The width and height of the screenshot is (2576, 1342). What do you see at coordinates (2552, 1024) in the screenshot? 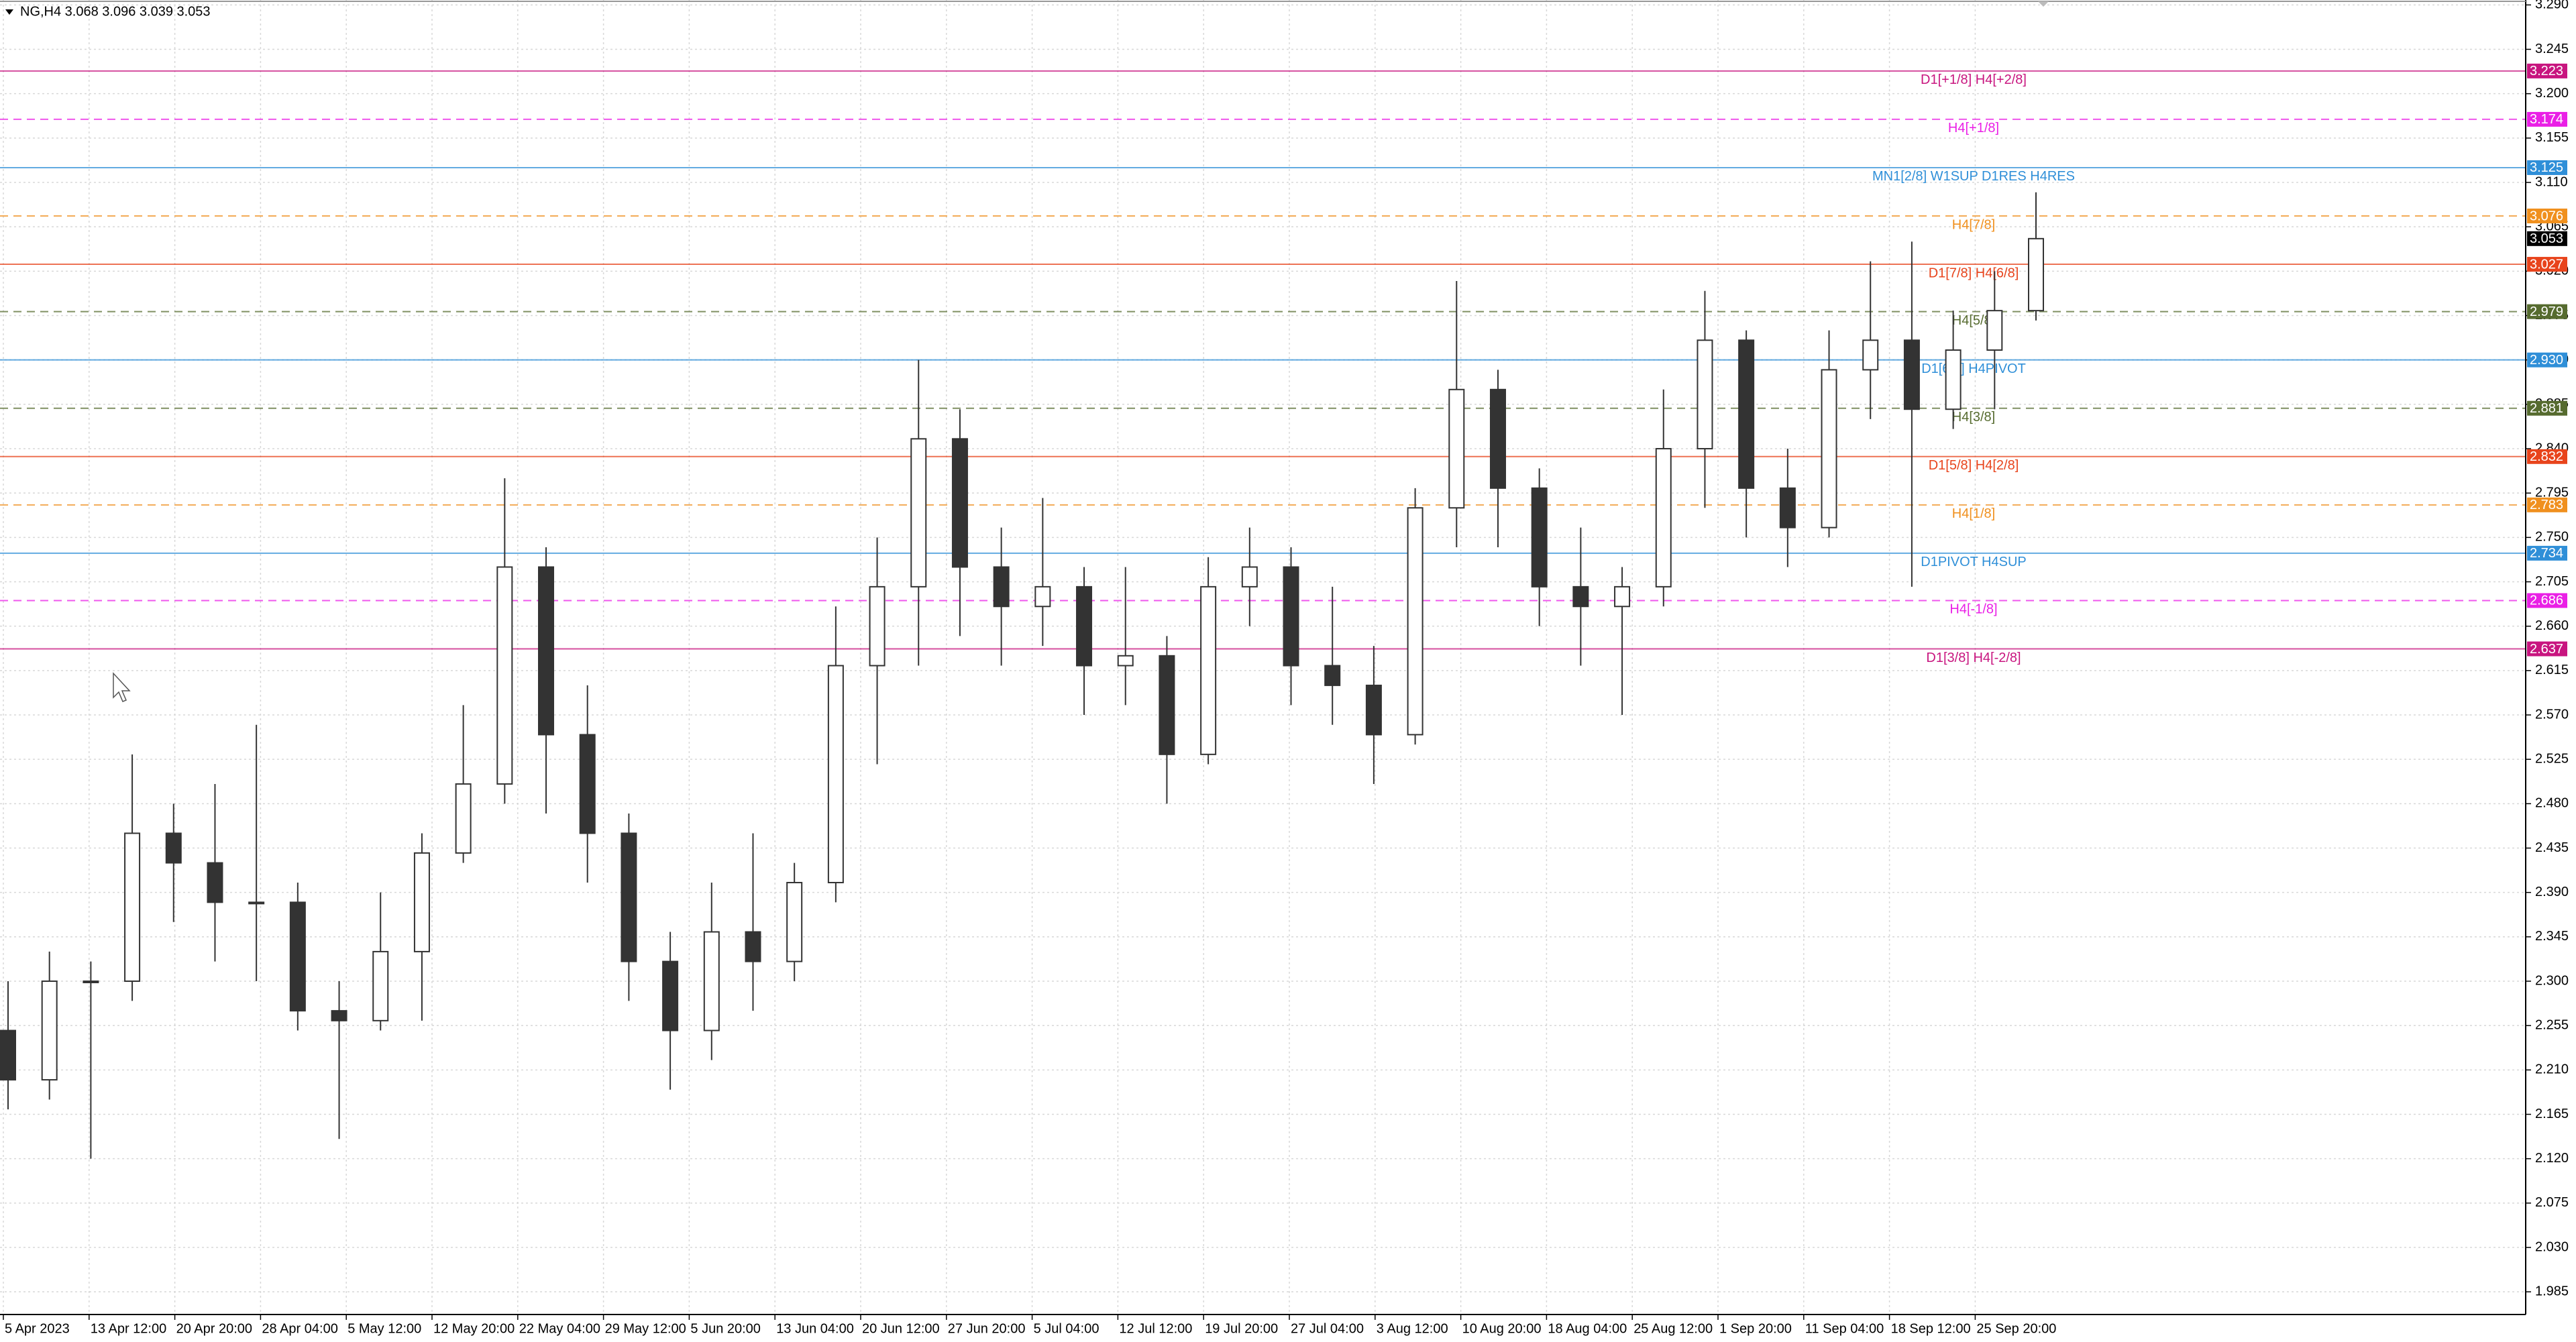
I see `y-tick-label: 2.255` at bounding box center [2552, 1024].